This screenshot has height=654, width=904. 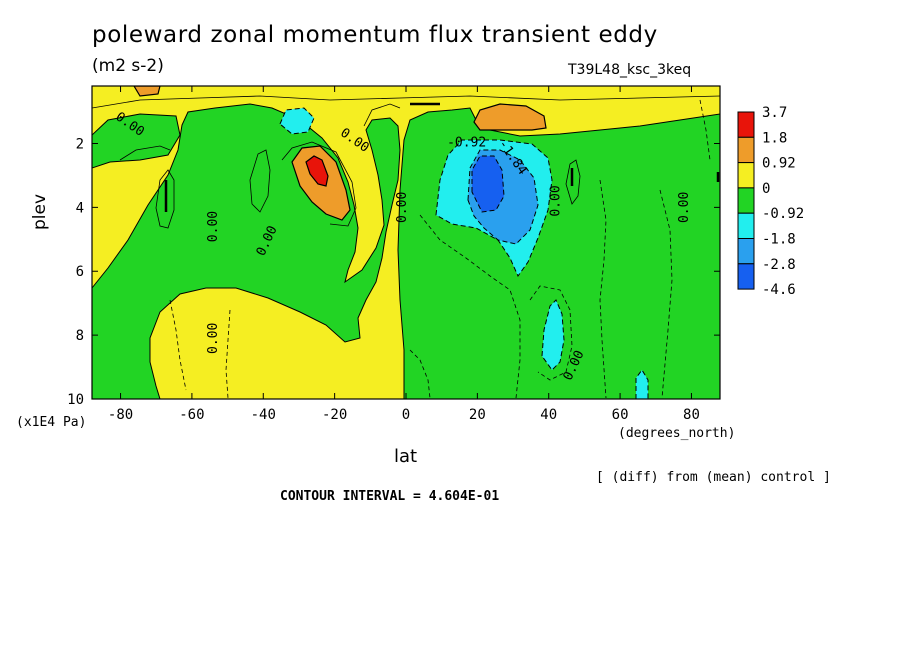 What do you see at coordinates (774, 138) in the screenshot?
I see `colorbar-level-label: 1.8` at bounding box center [774, 138].